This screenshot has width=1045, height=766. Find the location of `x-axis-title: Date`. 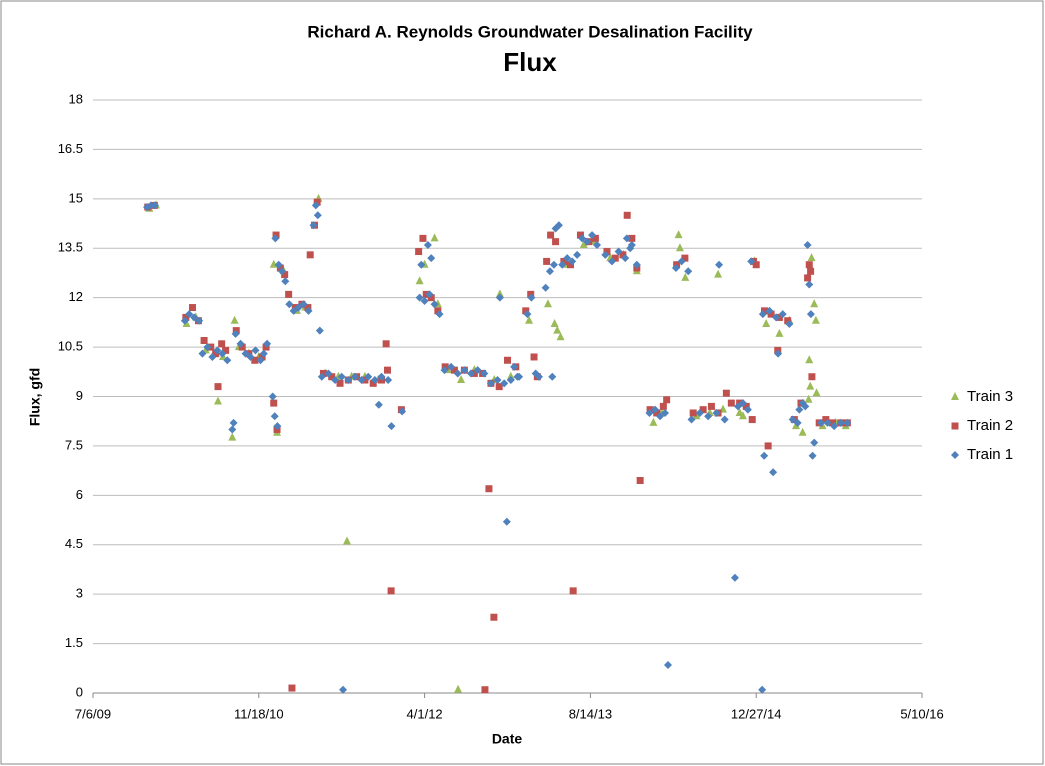

x-axis-title: Date is located at coordinates (507, 739).